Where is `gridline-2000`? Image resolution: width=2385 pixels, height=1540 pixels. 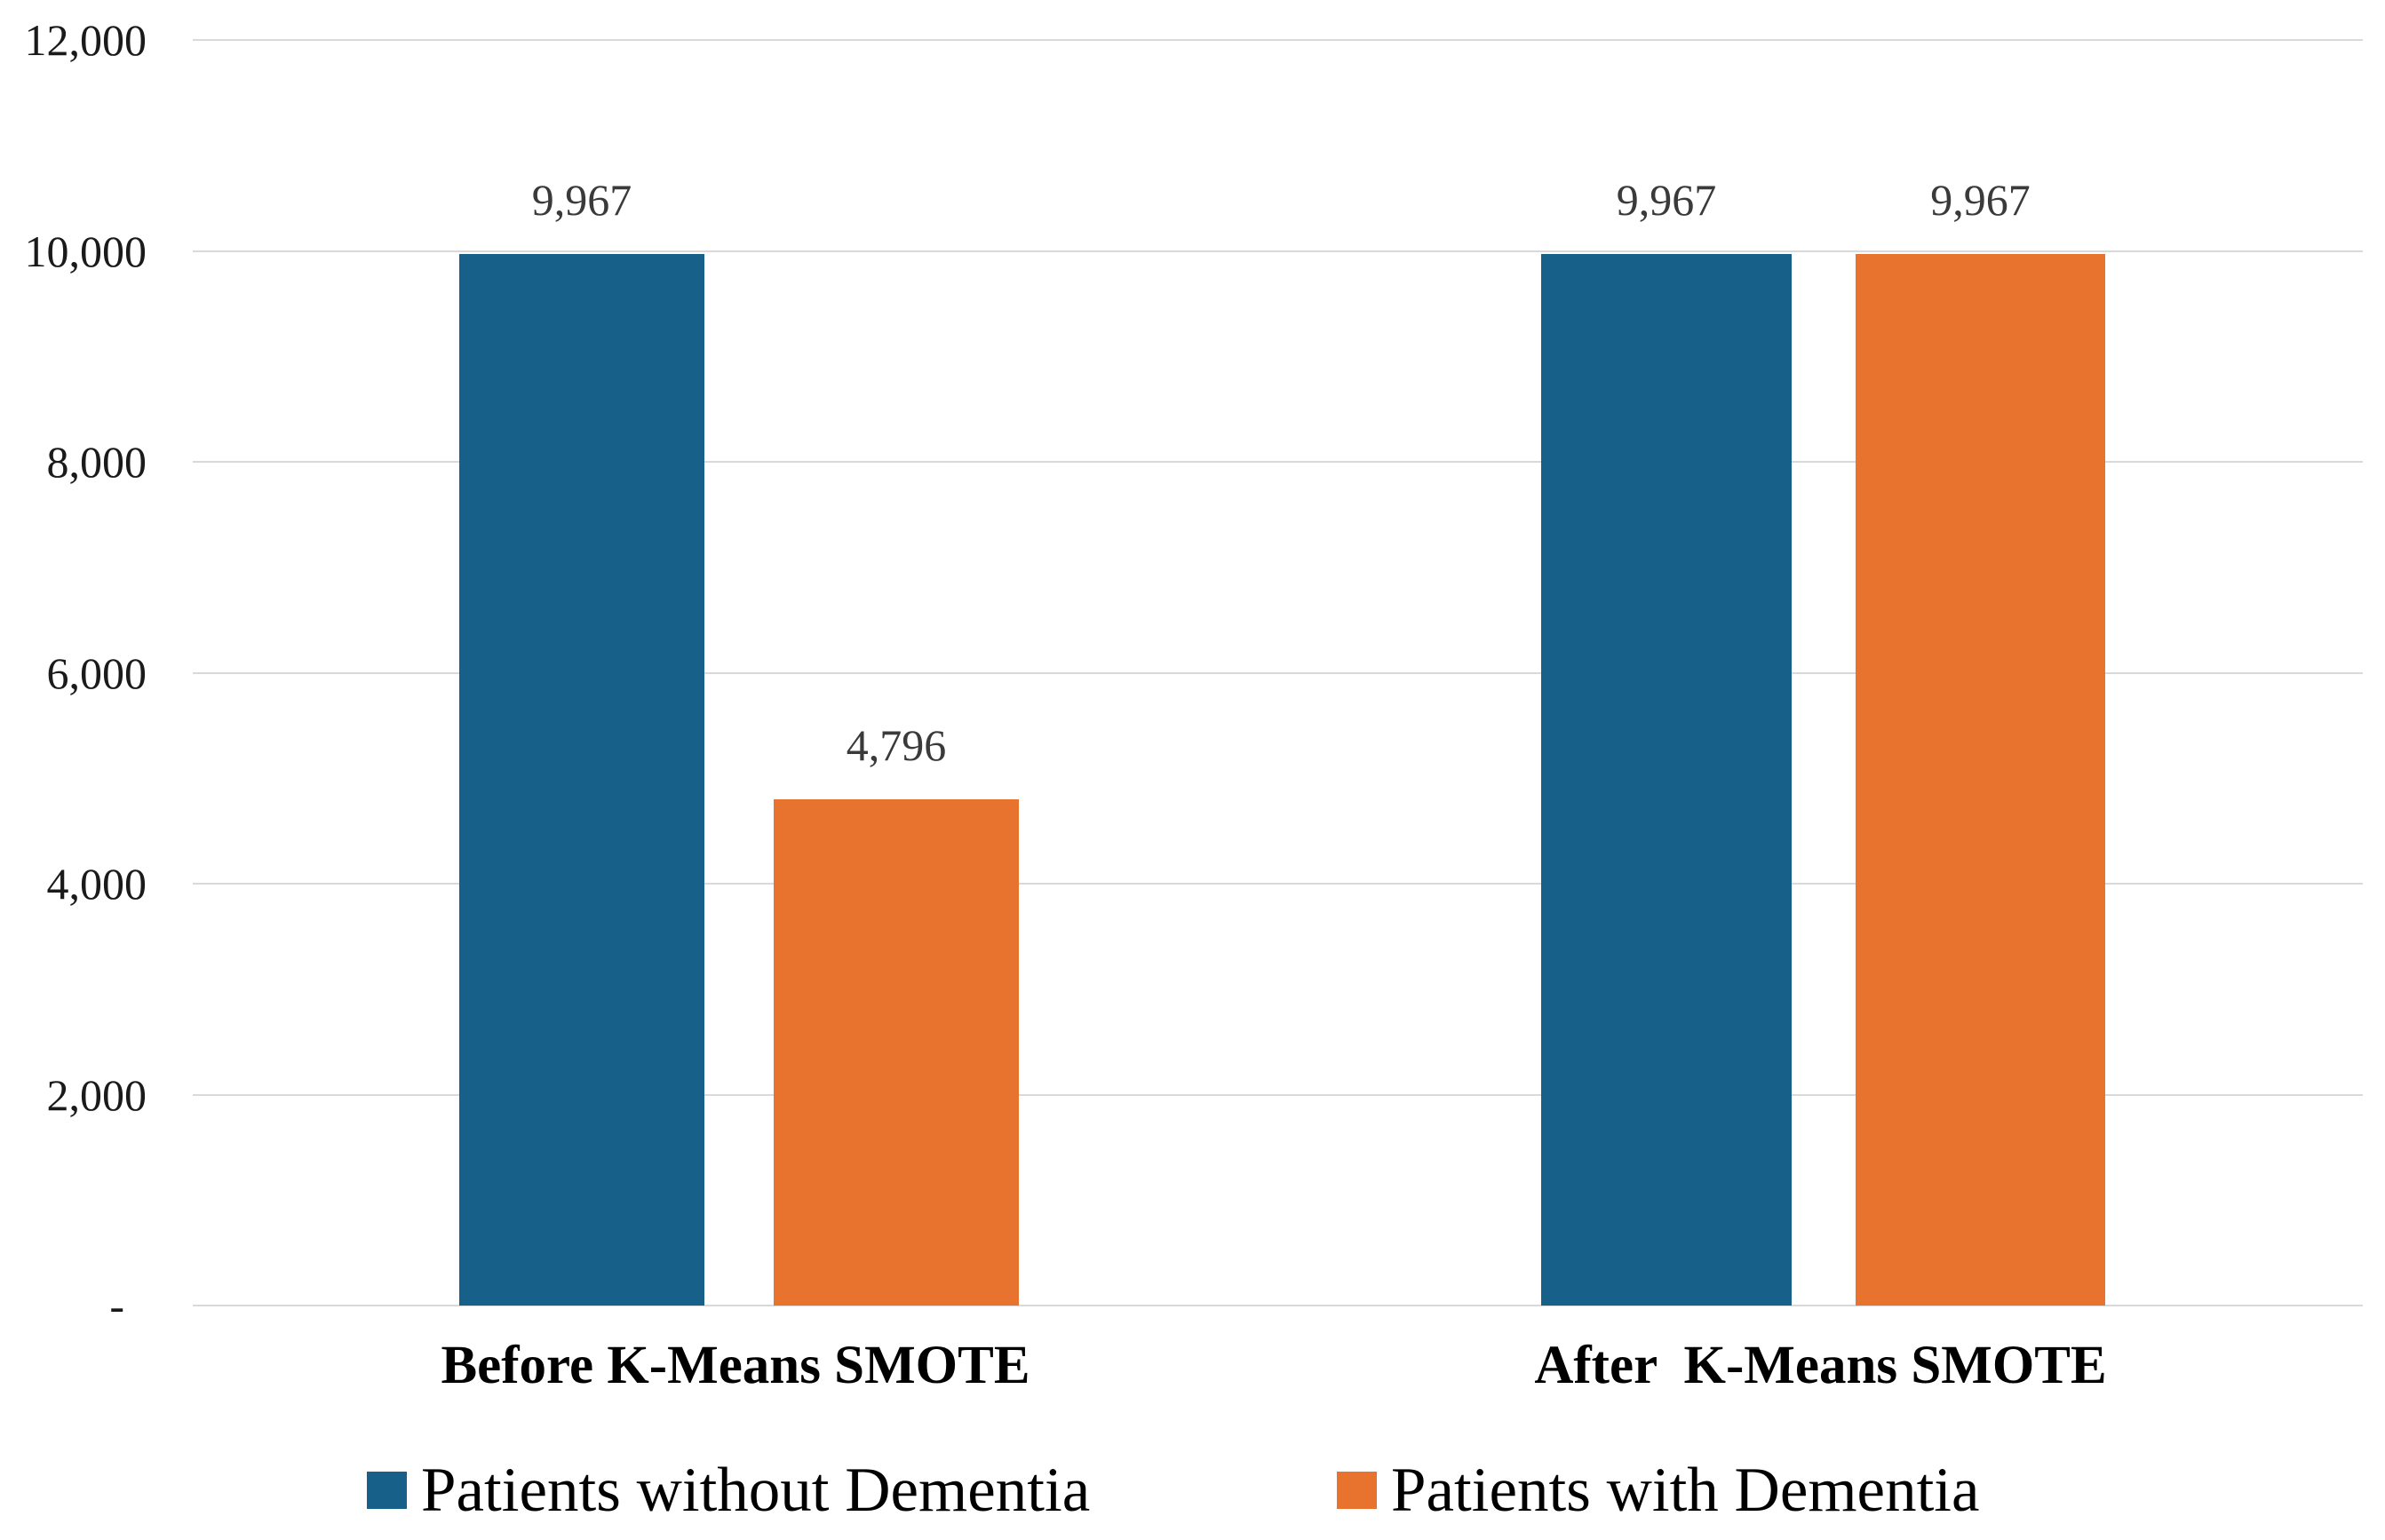 gridline-2000 is located at coordinates (1278, 1095).